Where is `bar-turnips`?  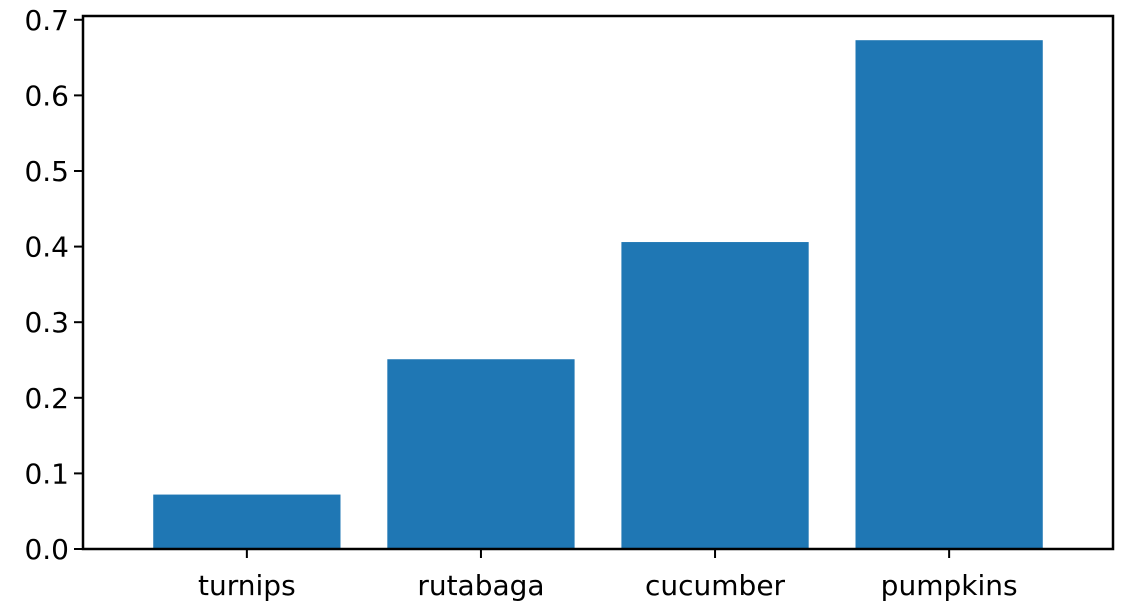 bar-turnips is located at coordinates (247, 521).